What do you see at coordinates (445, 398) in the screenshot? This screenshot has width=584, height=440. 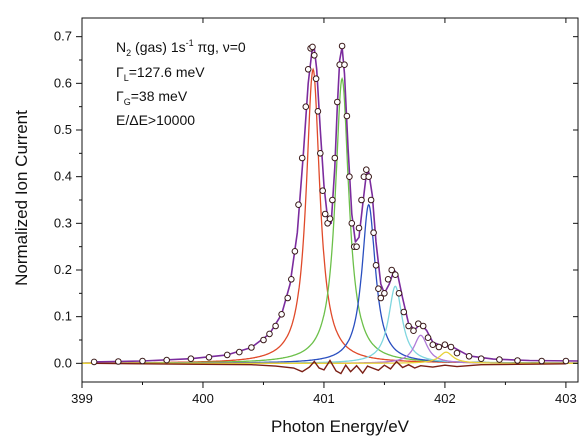 I see `x-tick-label: 402` at bounding box center [445, 398].